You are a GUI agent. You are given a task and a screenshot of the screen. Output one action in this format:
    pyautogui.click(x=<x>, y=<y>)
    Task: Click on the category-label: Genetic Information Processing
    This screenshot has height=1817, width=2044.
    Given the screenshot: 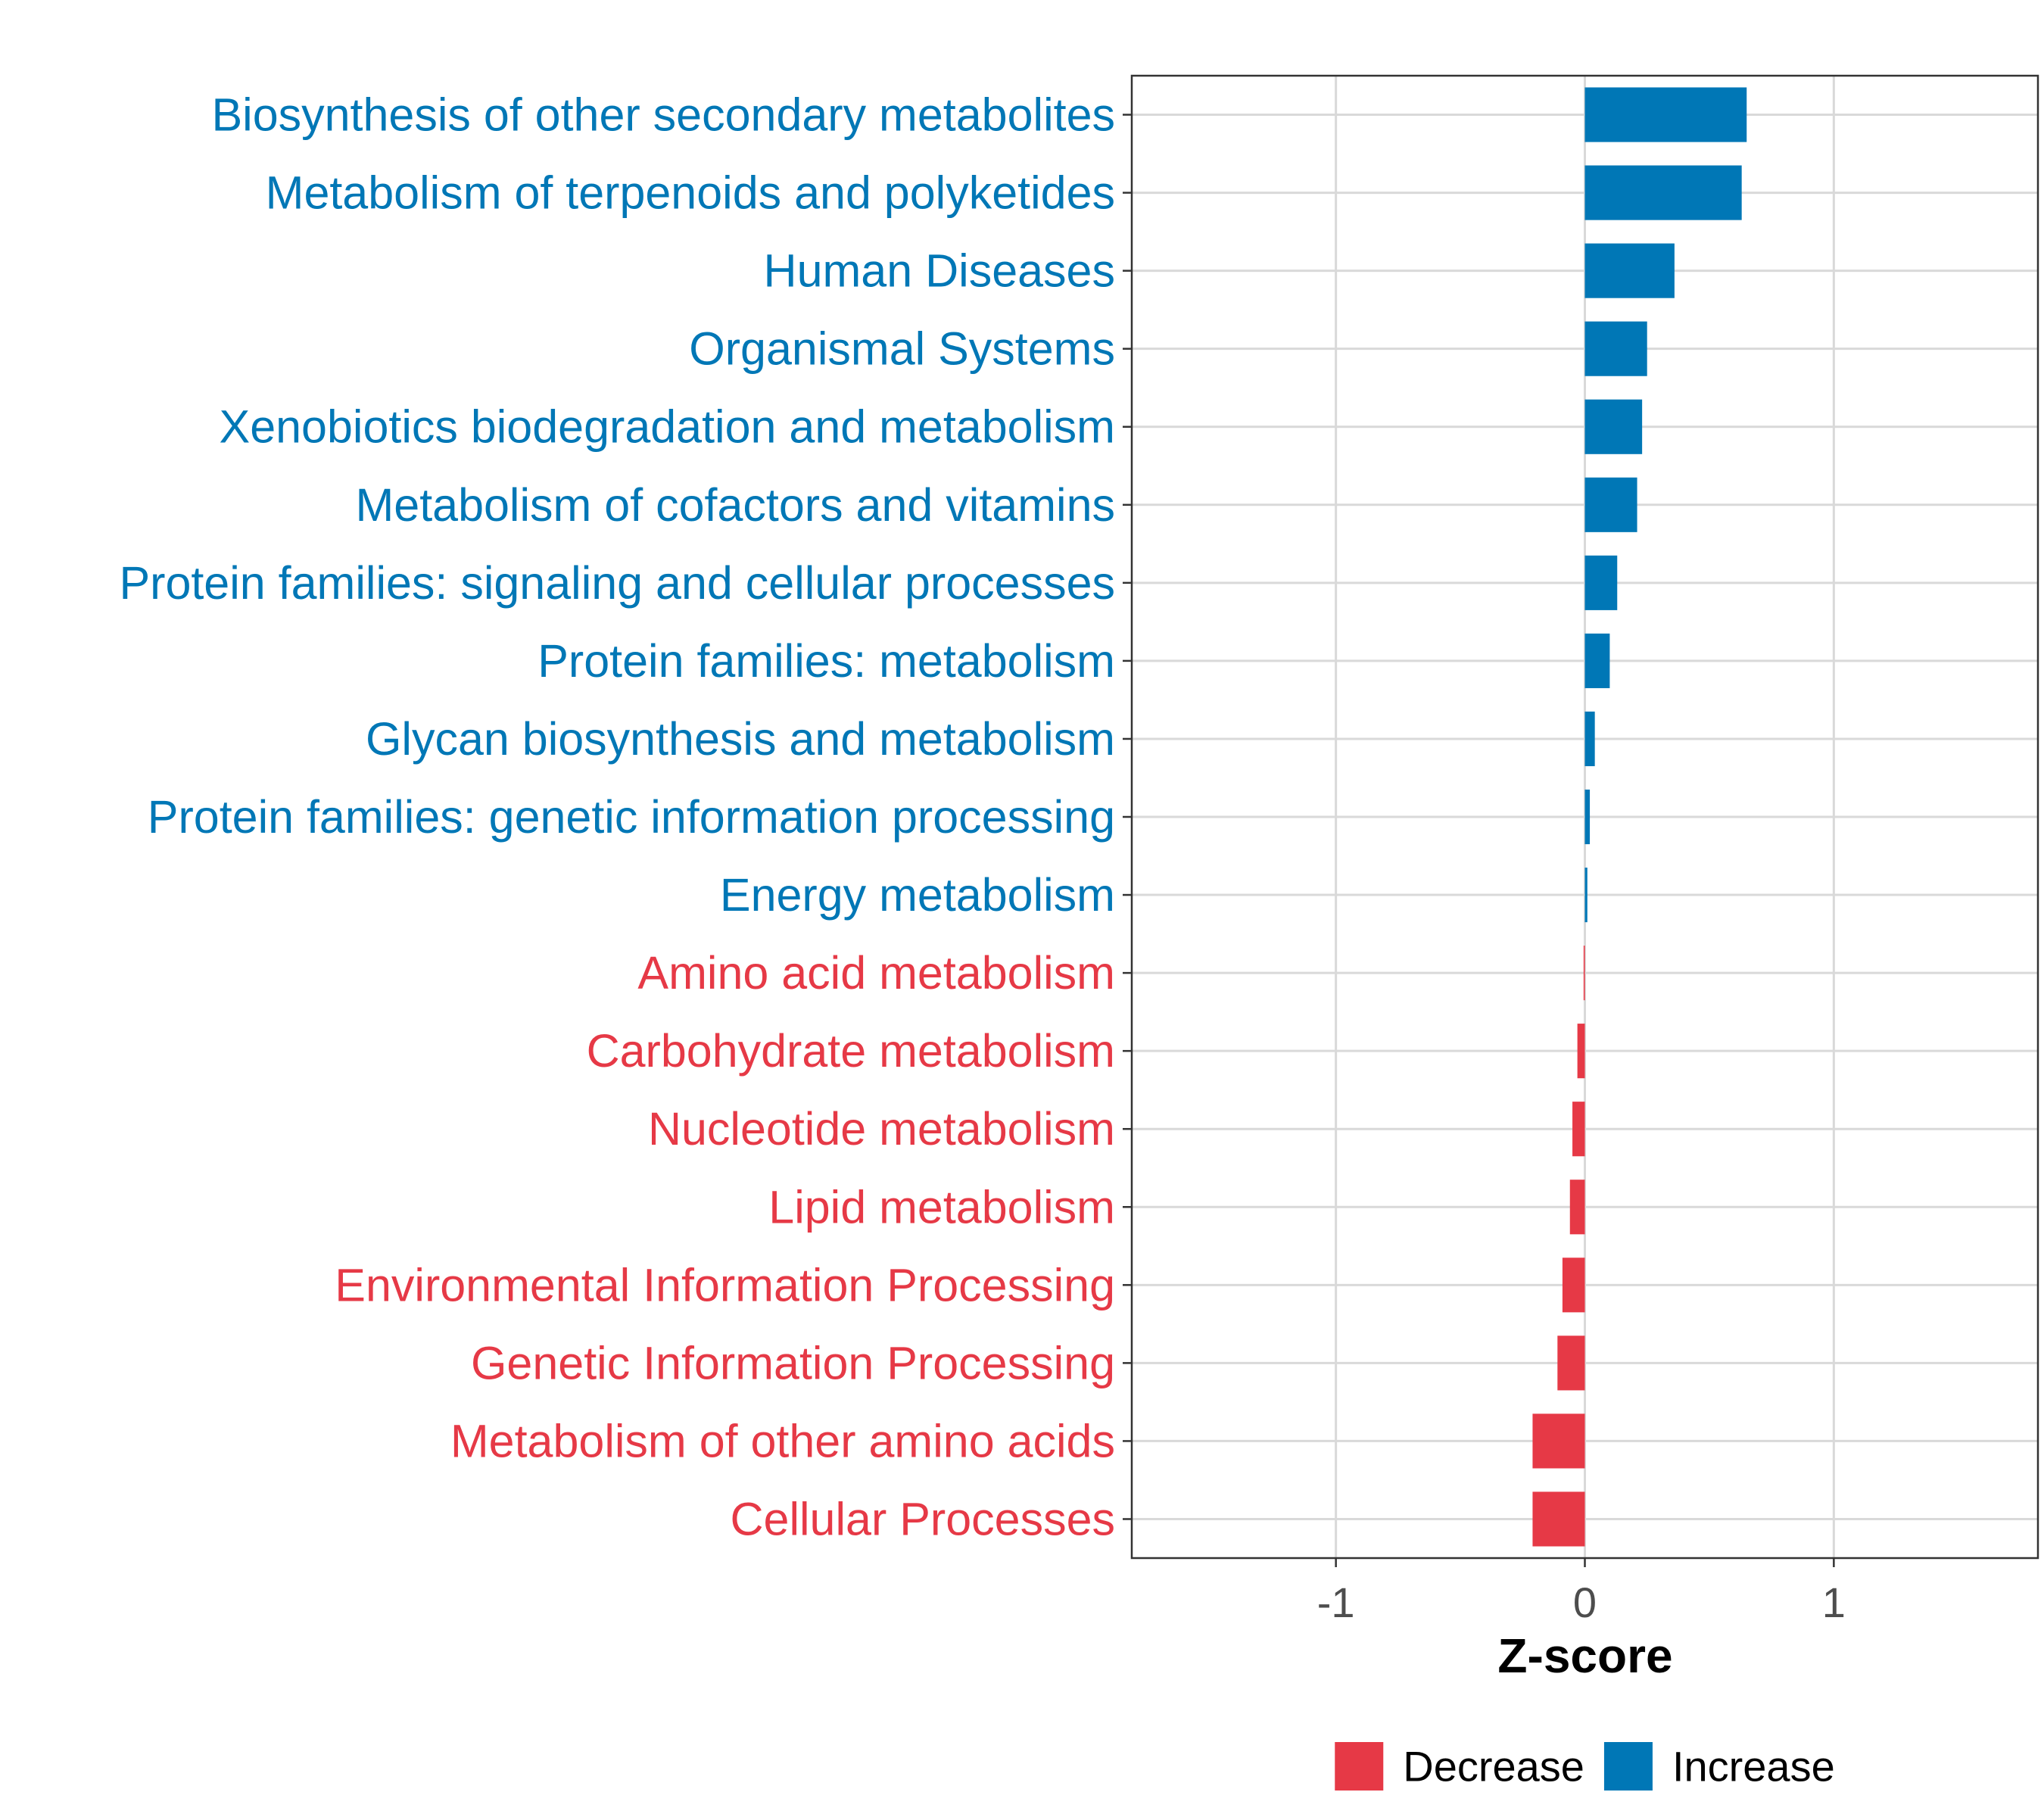 What is the action you would take?
    pyautogui.click(x=793, y=1362)
    